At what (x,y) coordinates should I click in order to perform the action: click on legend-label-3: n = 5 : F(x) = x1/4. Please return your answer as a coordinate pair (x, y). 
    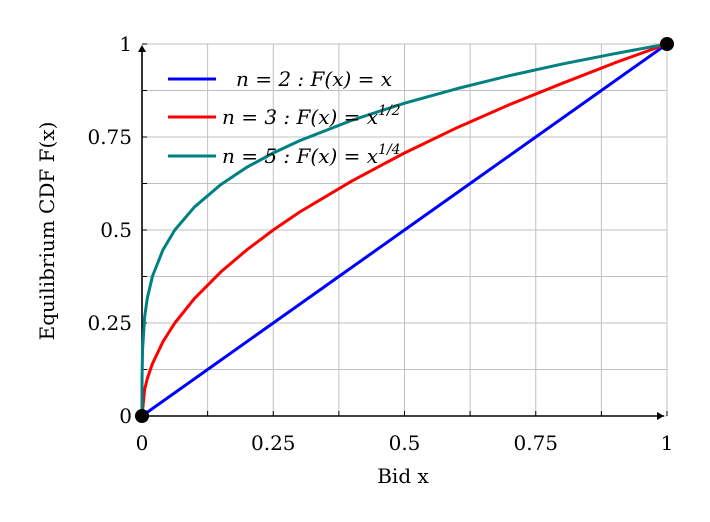
    Looking at the image, I should click on (311, 155).